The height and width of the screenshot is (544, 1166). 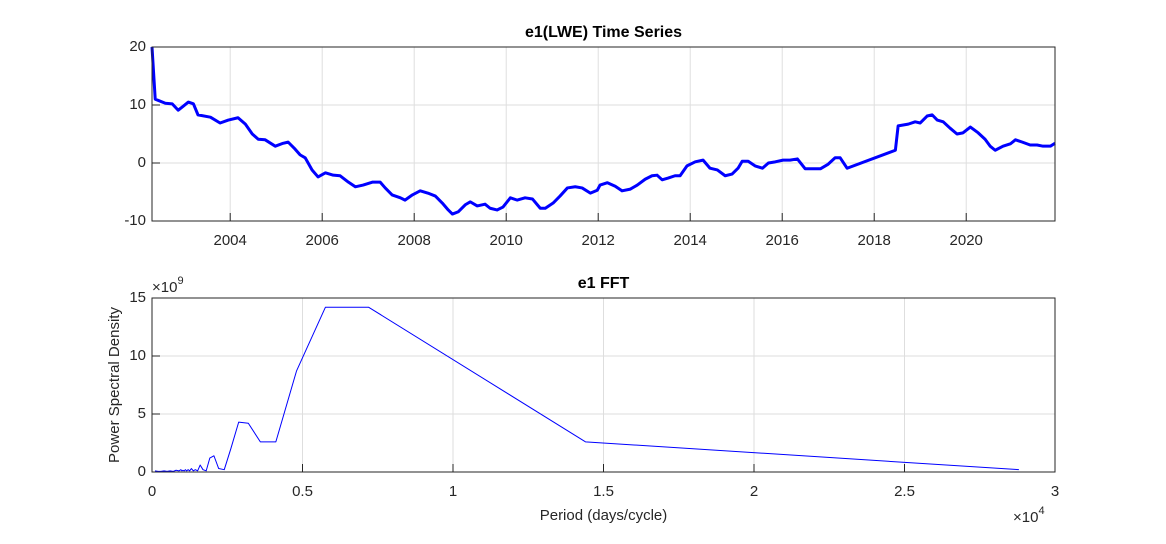 I want to click on multiplier-power: 4, so click(x=1041, y=511).